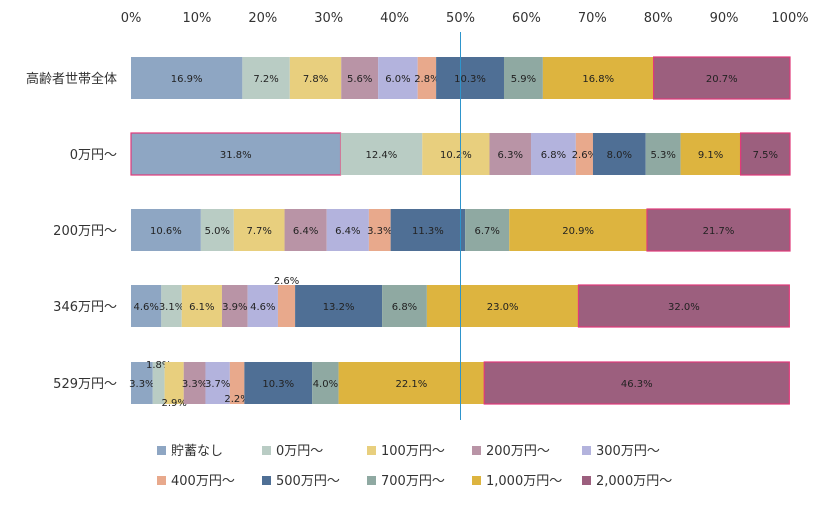  I want to click on x-tick-label: 40%, so click(394, 18).